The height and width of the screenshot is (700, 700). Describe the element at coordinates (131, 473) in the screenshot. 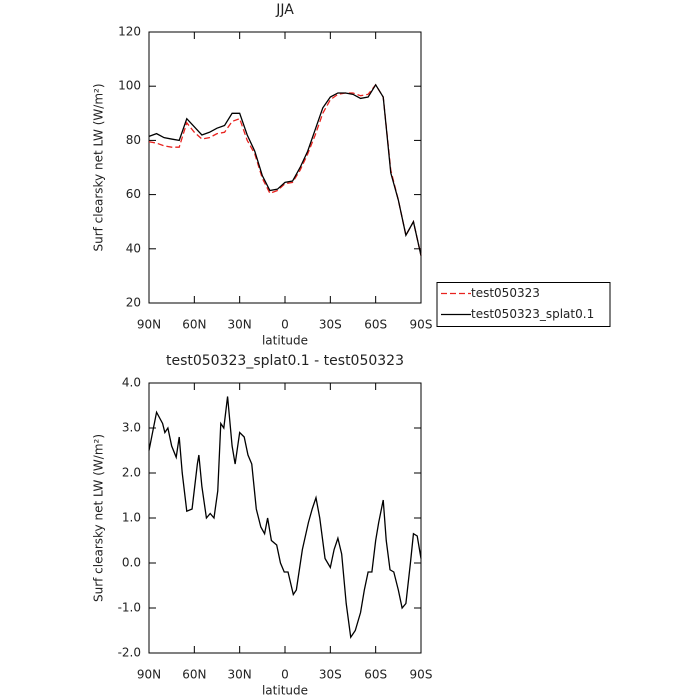

I see `y-tick-label: 2.0` at that location.